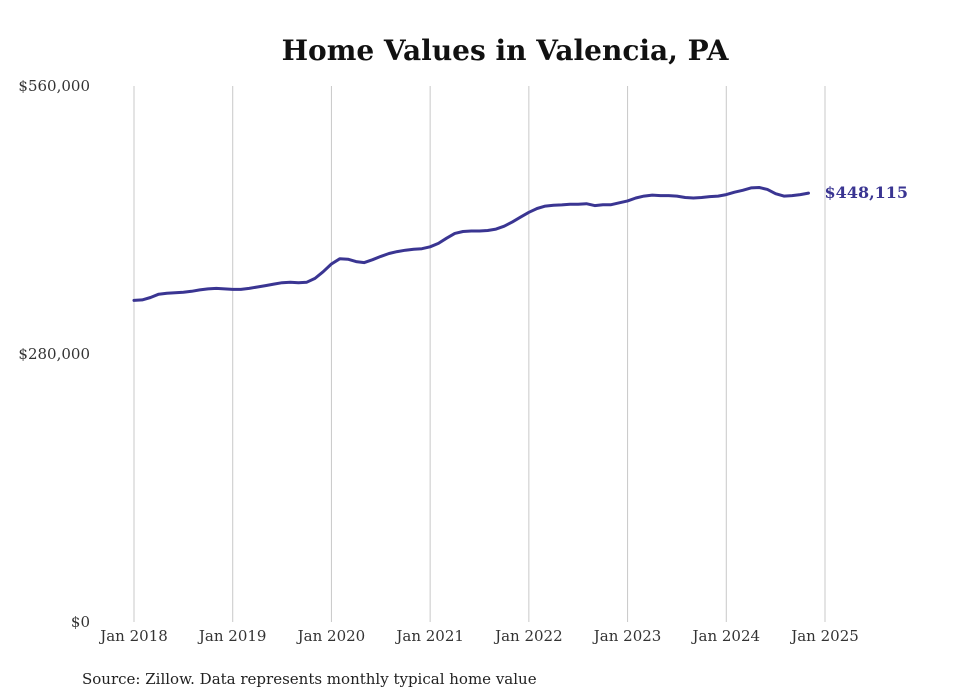 This screenshot has height=699, width=980. I want to click on y-tick-label: $0, so click(80, 622).